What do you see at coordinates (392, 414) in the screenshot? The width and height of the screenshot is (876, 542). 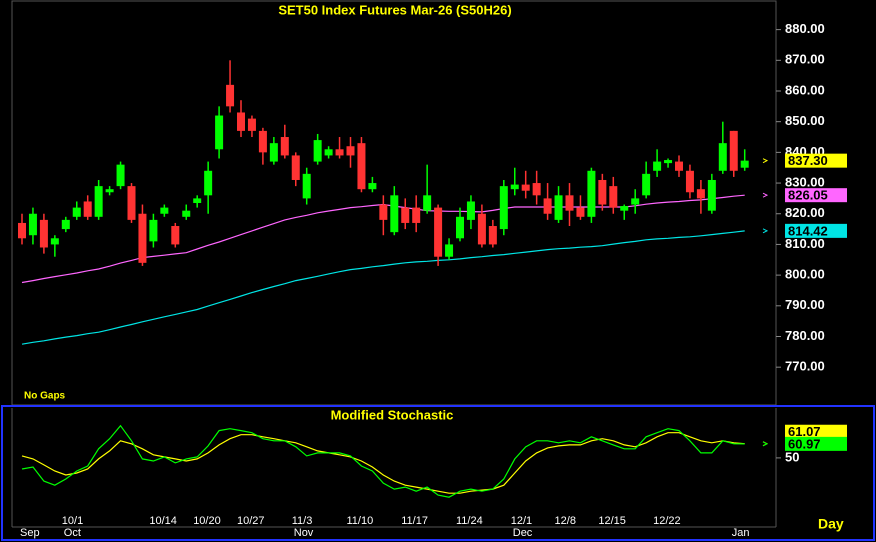 I see `stoch-title: Modified Stochastic` at bounding box center [392, 414].